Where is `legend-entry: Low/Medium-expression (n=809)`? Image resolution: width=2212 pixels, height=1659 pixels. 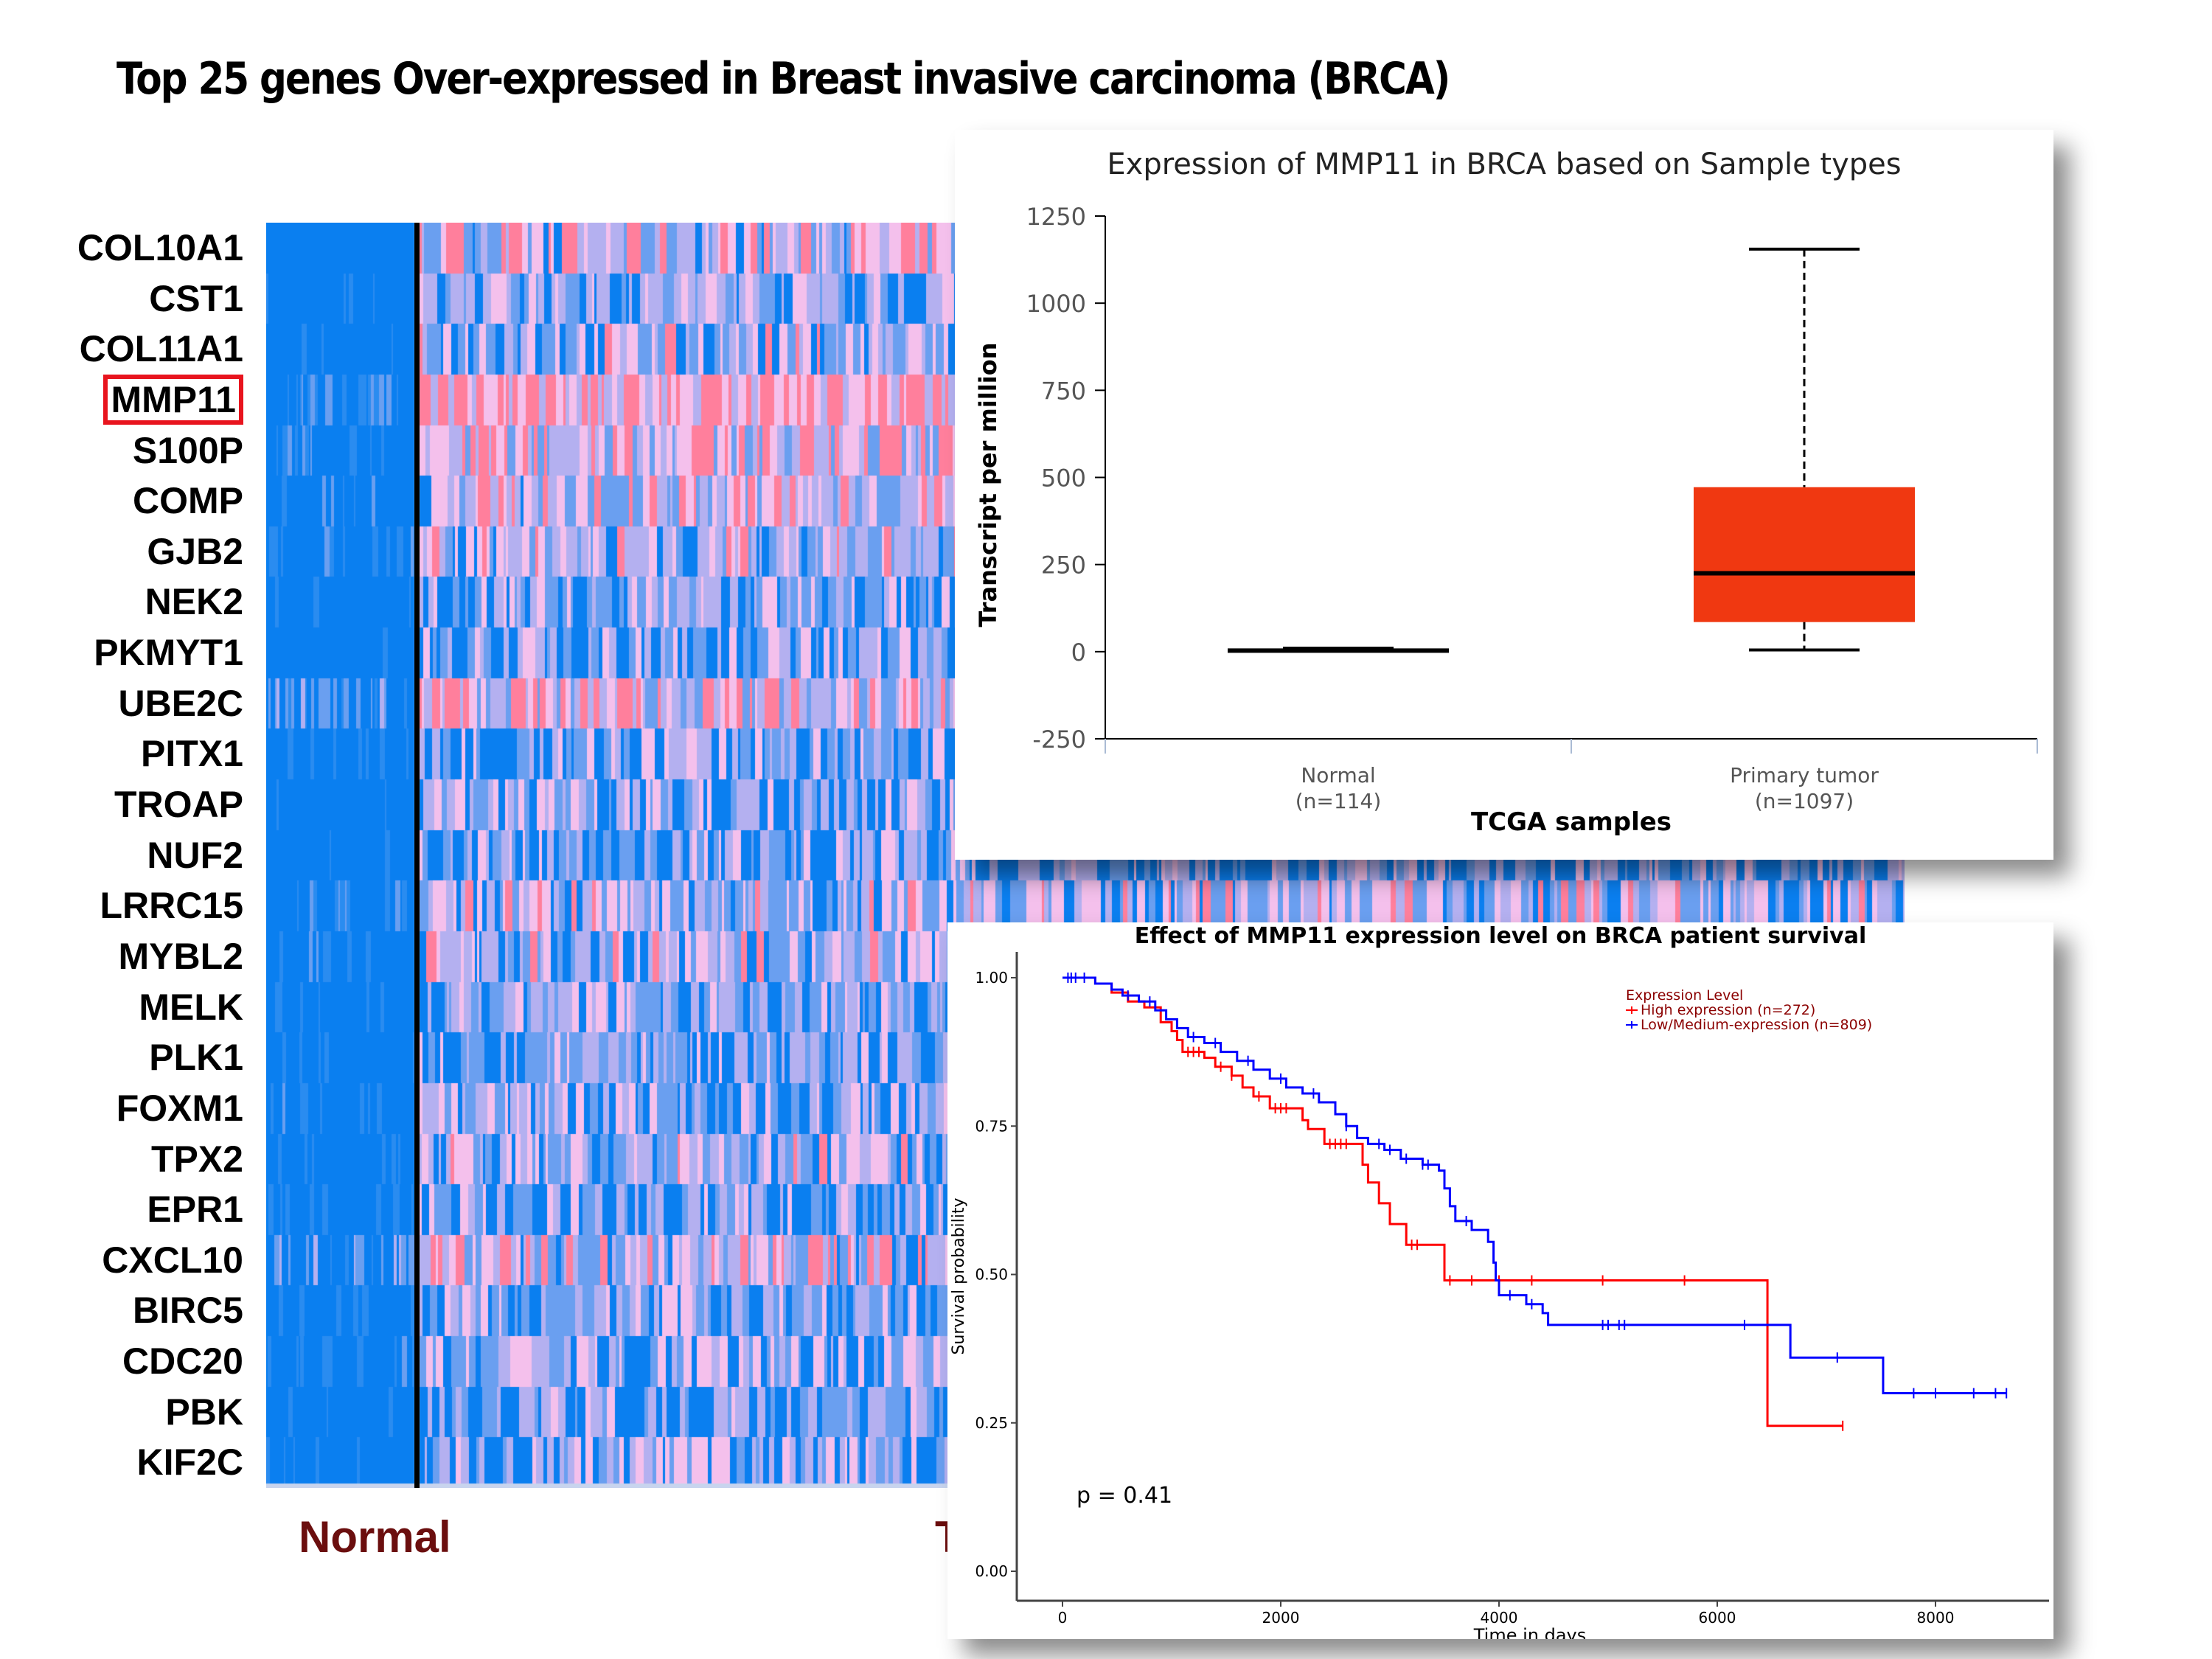
legend-entry: Low/Medium-expression (n=809) is located at coordinates (1756, 1025).